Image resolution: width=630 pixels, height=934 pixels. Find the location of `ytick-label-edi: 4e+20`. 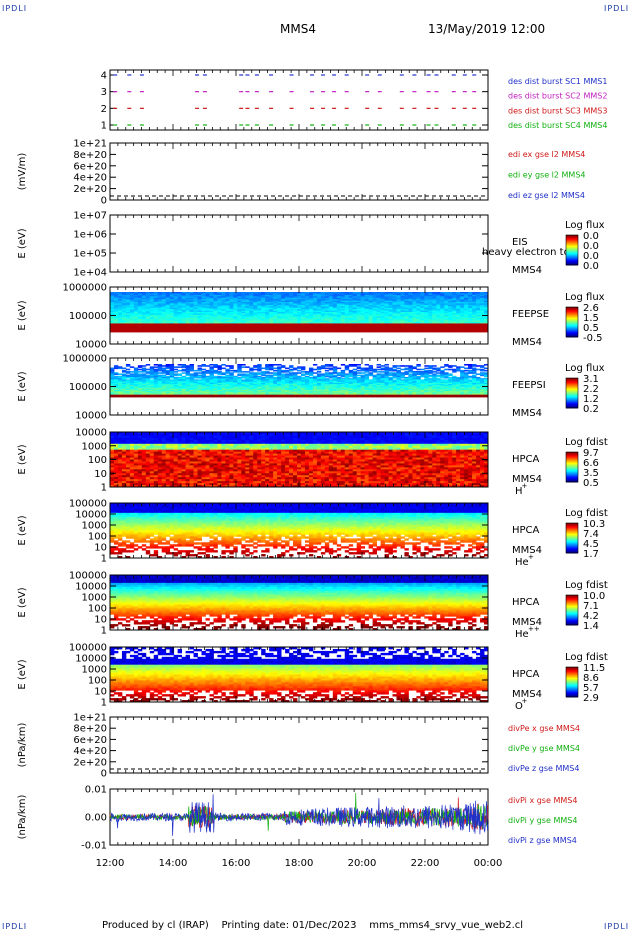

ytick-label-edi: 4e+20 is located at coordinates (90, 178).